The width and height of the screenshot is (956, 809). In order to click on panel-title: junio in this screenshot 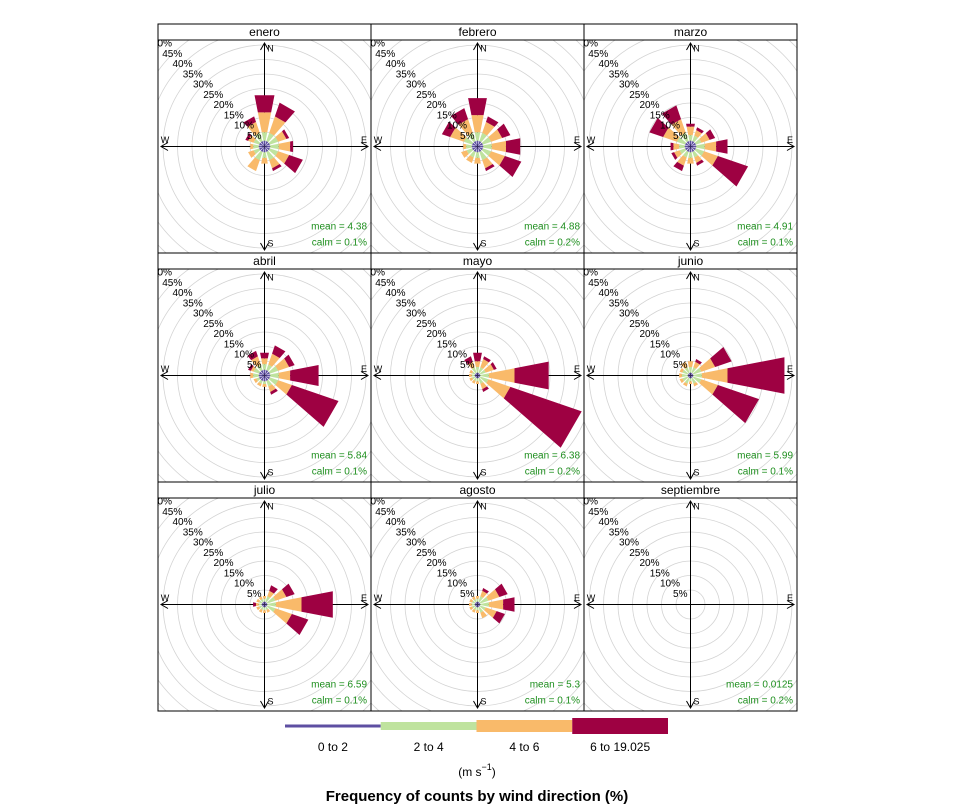, I will do `click(690, 261)`.